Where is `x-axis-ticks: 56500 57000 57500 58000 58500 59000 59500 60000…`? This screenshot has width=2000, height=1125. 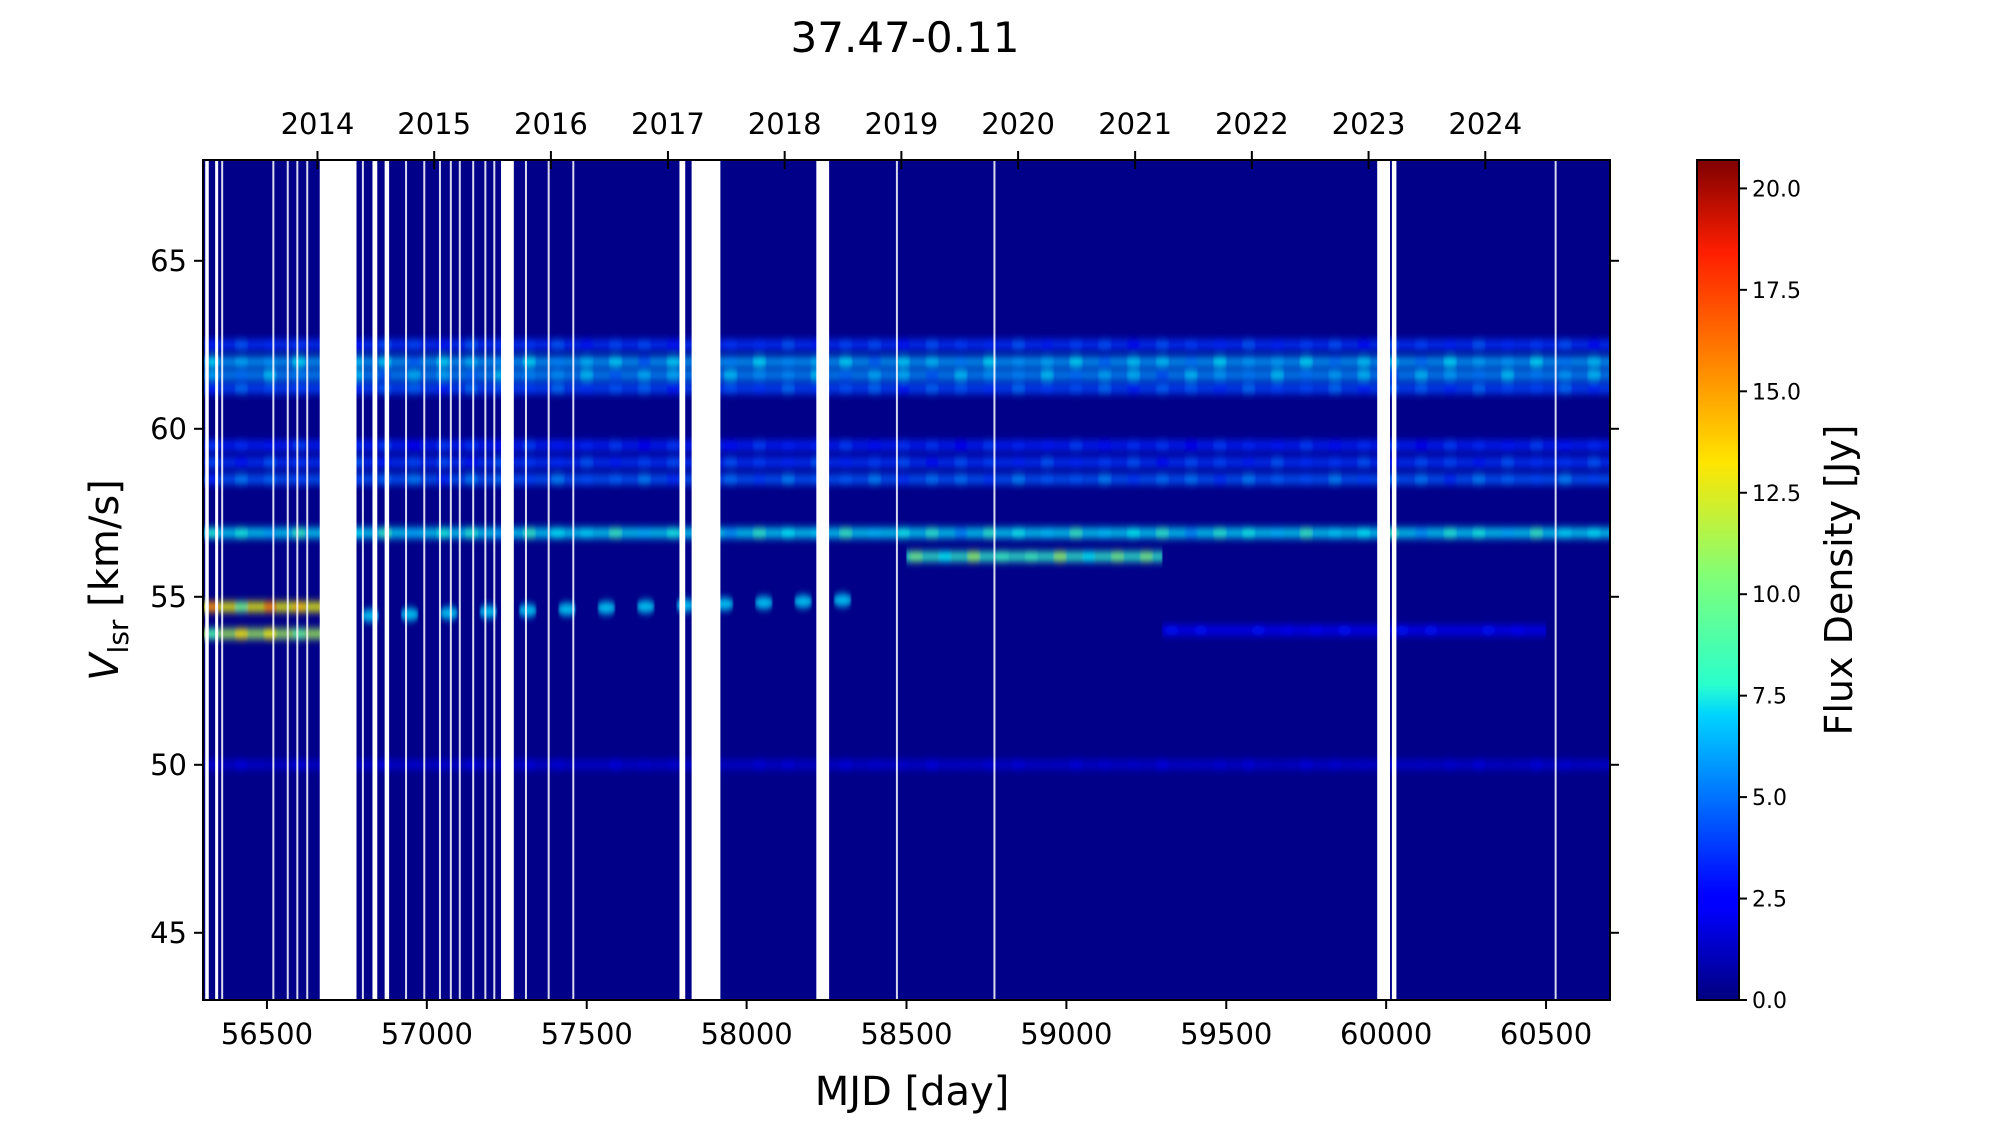 x-axis-ticks: 56500 57000 57500 58000 58500 59000 59500 60000… is located at coordinates (906, 1025).